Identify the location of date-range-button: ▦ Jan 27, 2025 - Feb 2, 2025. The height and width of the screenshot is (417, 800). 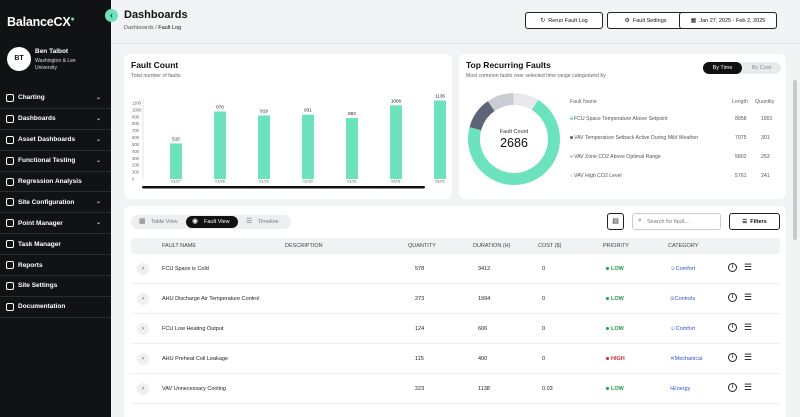
(728, 20).